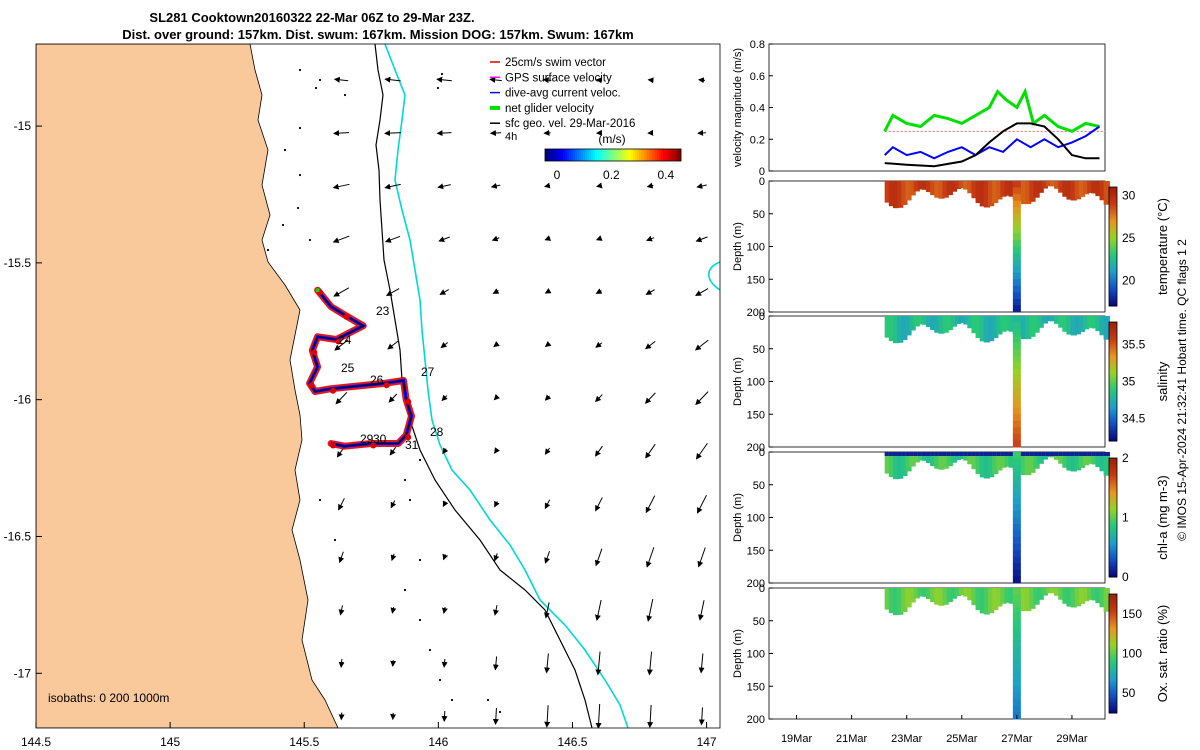  What do you see at coordinates (756, 687) in the screenshot?
I see `depth-tick-label: 150` at bounding box center [756, 687].